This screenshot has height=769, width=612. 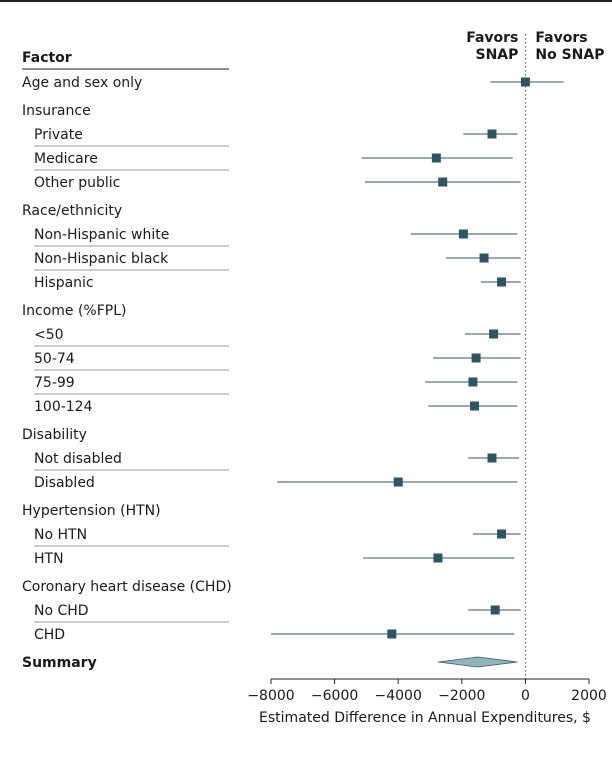 What do you see at coordinates (58, 135) in the screenshot?
I see `row-label: Private` at bounding box center [58, 135].